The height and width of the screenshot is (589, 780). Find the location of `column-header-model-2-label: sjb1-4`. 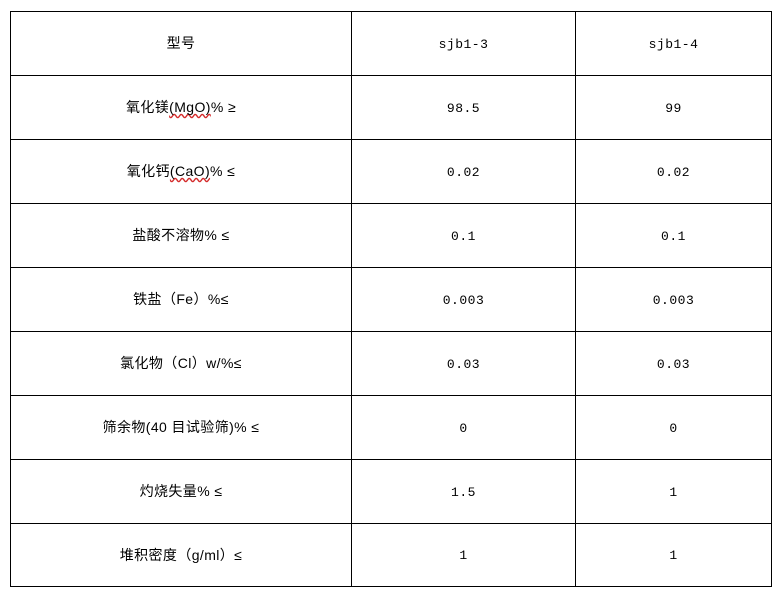

column-header-model-2-label: sjb1-4 is located at coordinates (673, 44).